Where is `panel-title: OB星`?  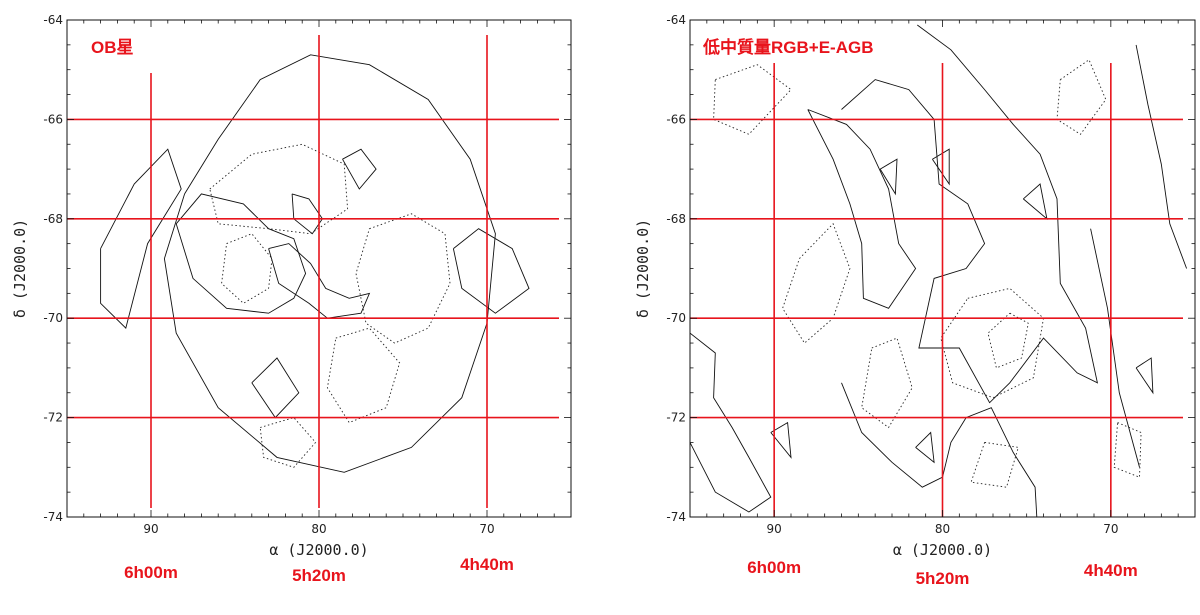 panel-title: OB星 is located at coordinates (112, 47).